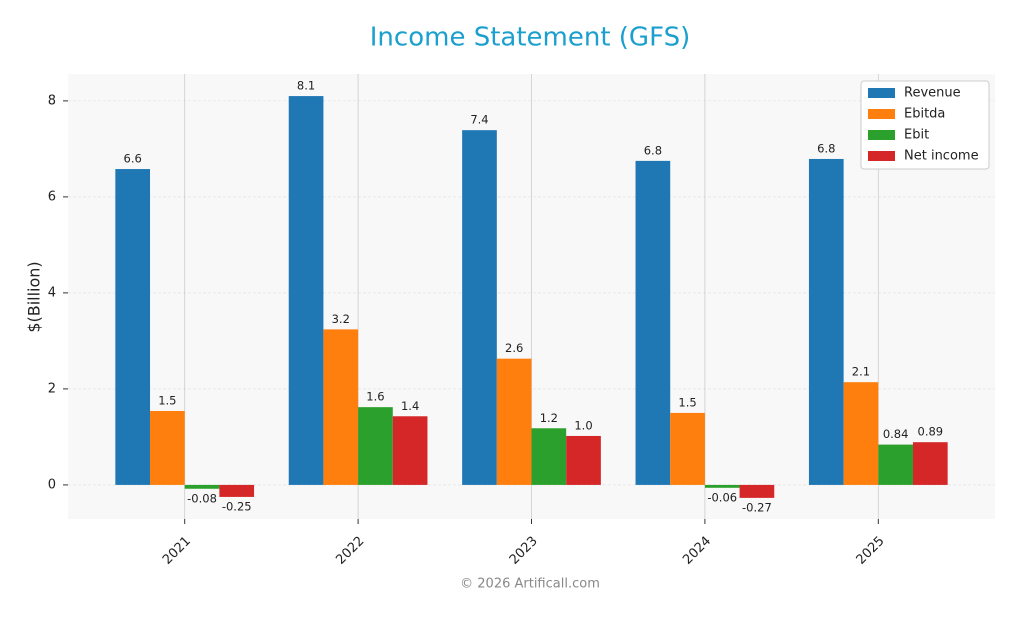 The width and height of the screenshot is (1019, 617). What do you see at coordinates (530, 38) in the screenshot?
I see `chart-title: Income Statement (GFS)` at bounding box center [530, 38].